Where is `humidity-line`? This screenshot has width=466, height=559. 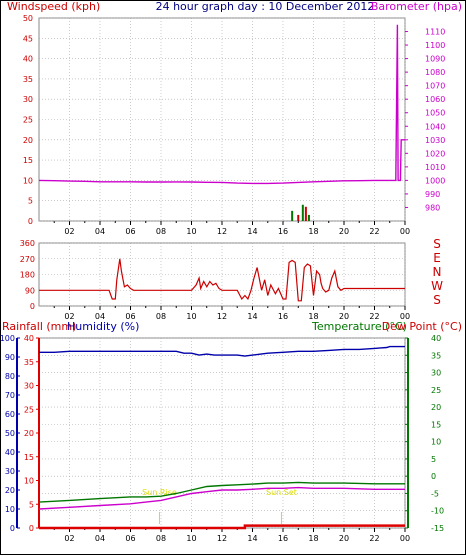 humidity-line is located at coordinates (222, 351).